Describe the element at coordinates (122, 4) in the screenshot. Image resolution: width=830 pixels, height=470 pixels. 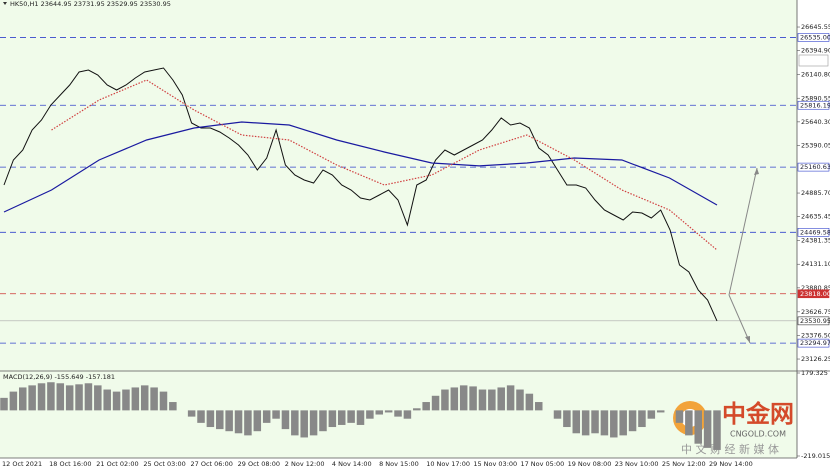
I see `ohlc: 23529.95` at that location.